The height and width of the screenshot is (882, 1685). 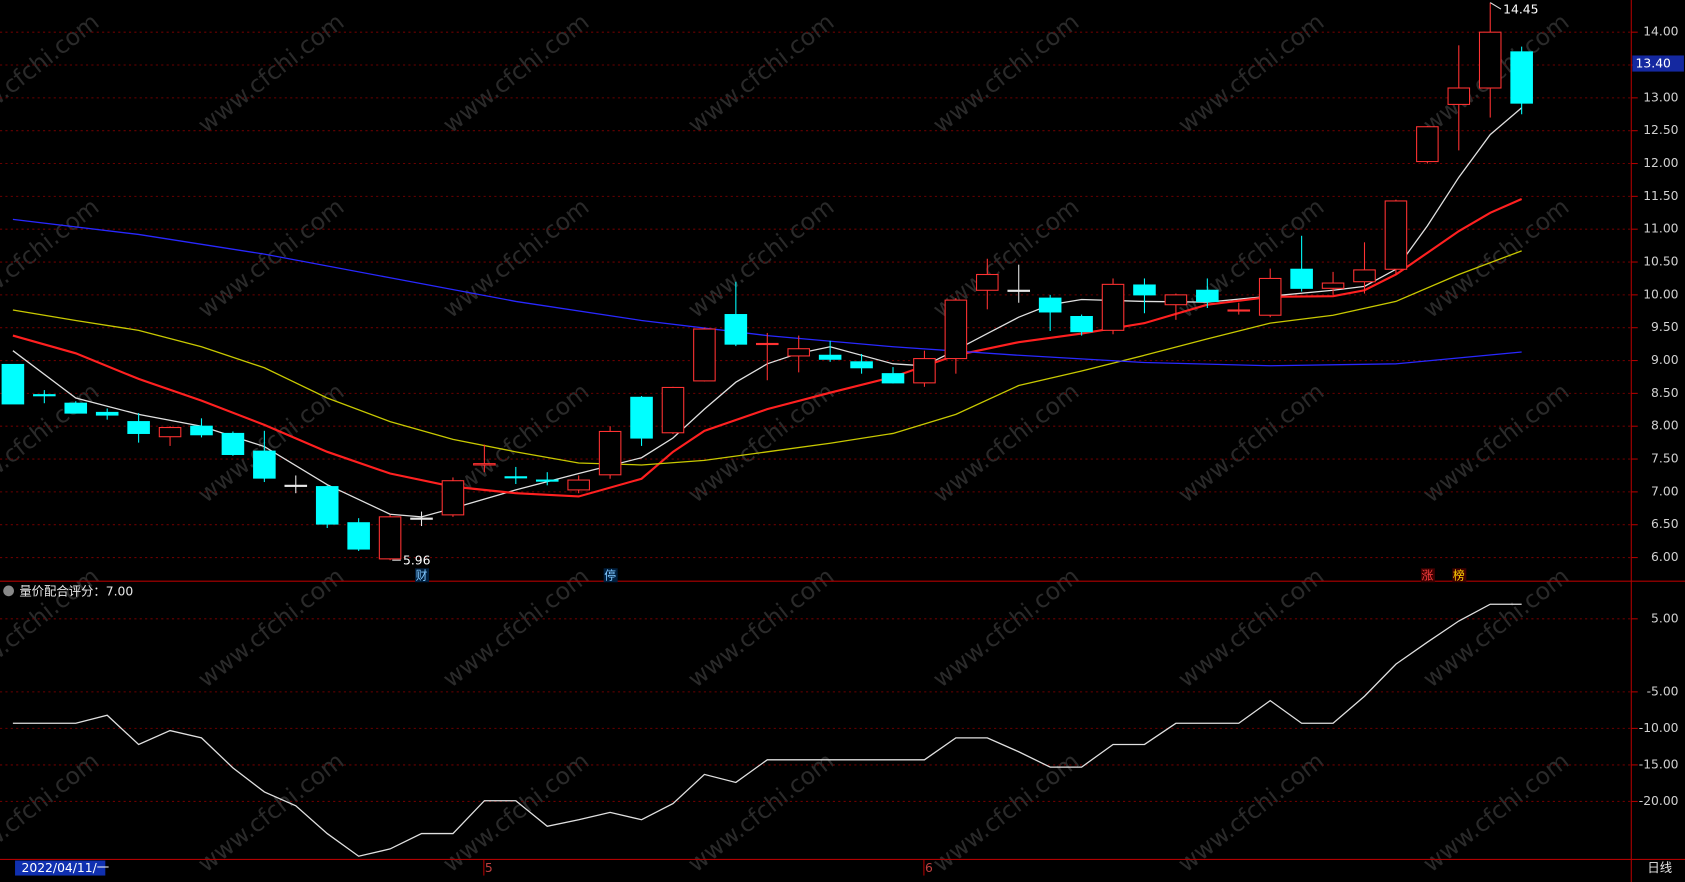 I want to click on y-tick-label: -5.00, so click(x=1663, y=691).